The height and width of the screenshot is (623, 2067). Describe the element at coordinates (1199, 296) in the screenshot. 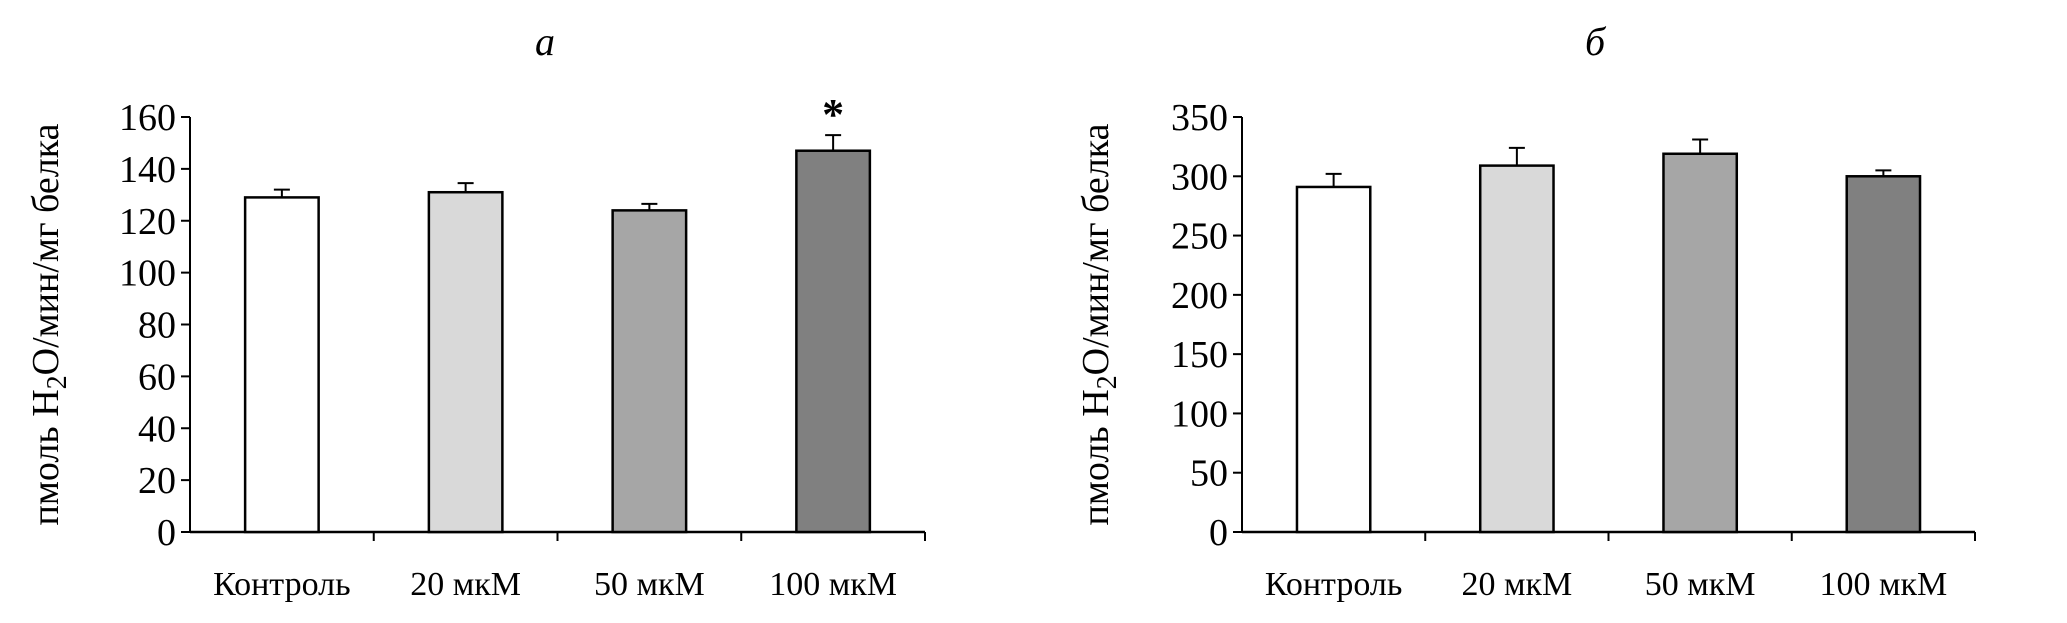

I see `y-tick-label: 200` at that location.